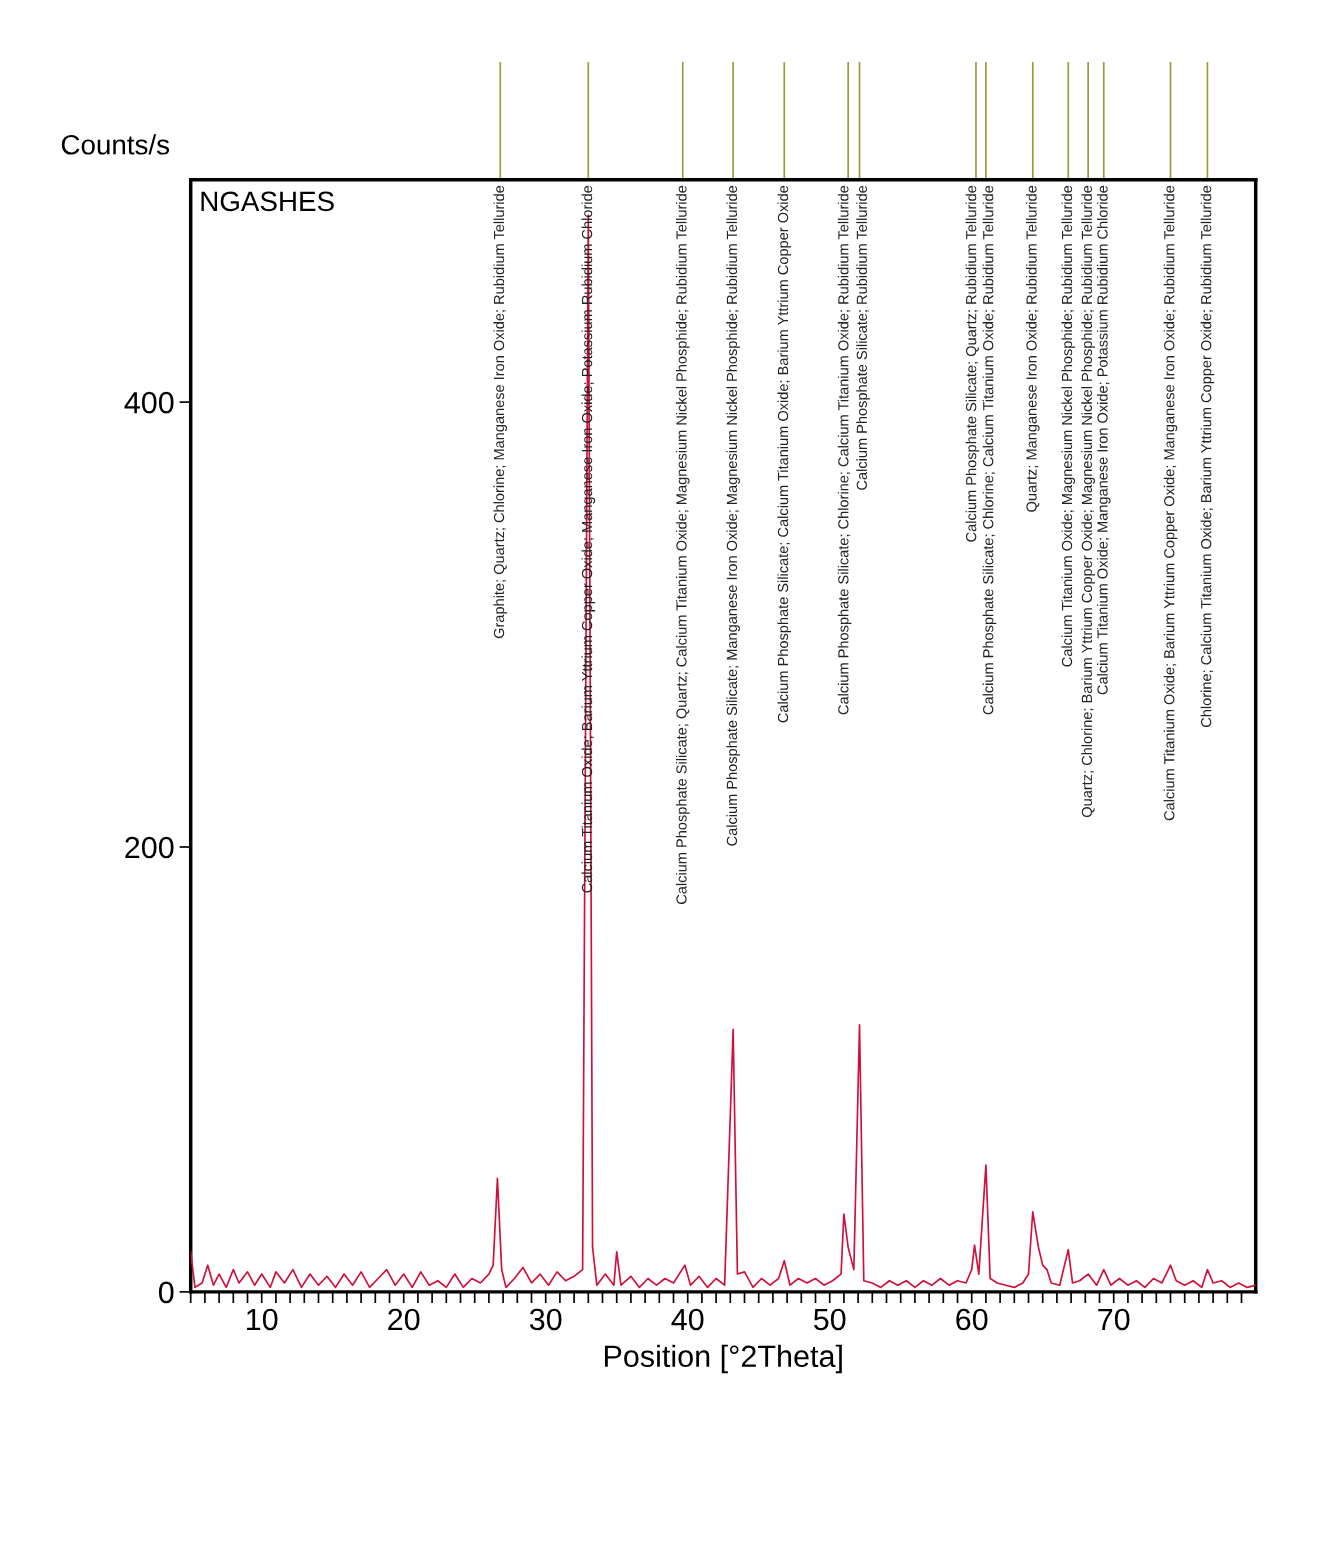  What do you see at coordinates (784, 454) in the screenshot?
I see `ref-line-label: Calcium Phosphate Silicate; Calcium Titanium Oxide; Barium Yttrium Copper Oxide` at bounding box center [784, 454].